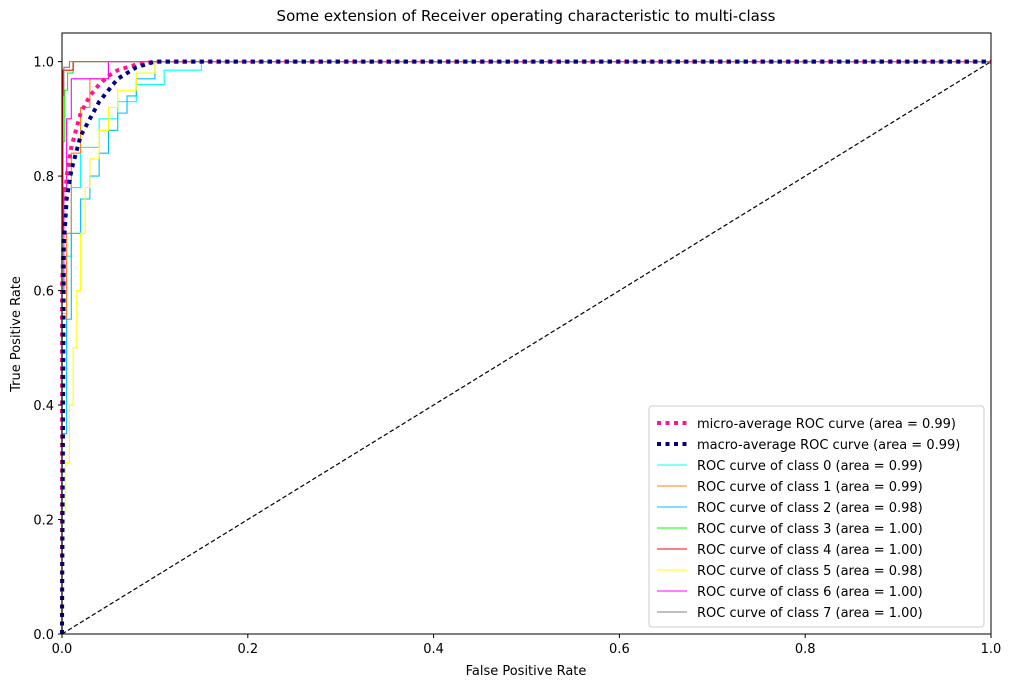  I want to click on legend-entry-2: ROC curve of class 0 (area = 0.99), so click(810, 466).